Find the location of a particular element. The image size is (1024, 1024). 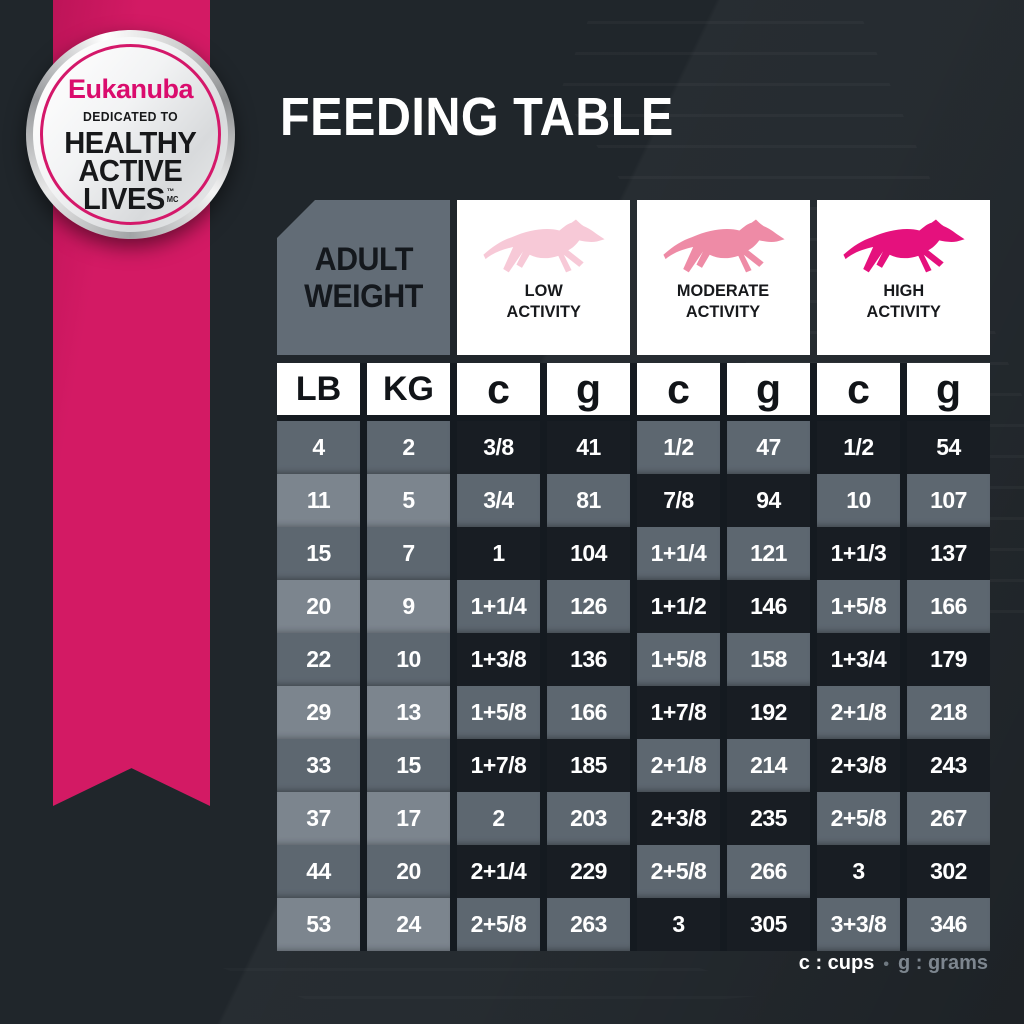

feeding-cell-r6-c3: 1+5/8 is located at coordinates (498, 712).